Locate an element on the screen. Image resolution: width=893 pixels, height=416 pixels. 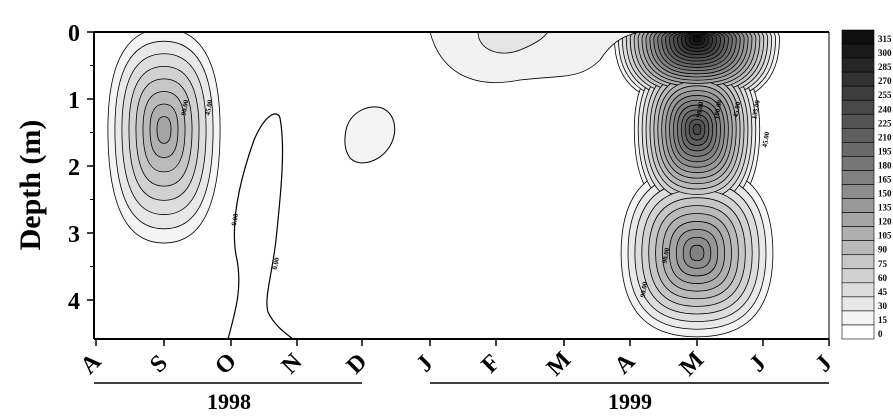
colorbar-label: 165 is located at coordinates (885, 180).